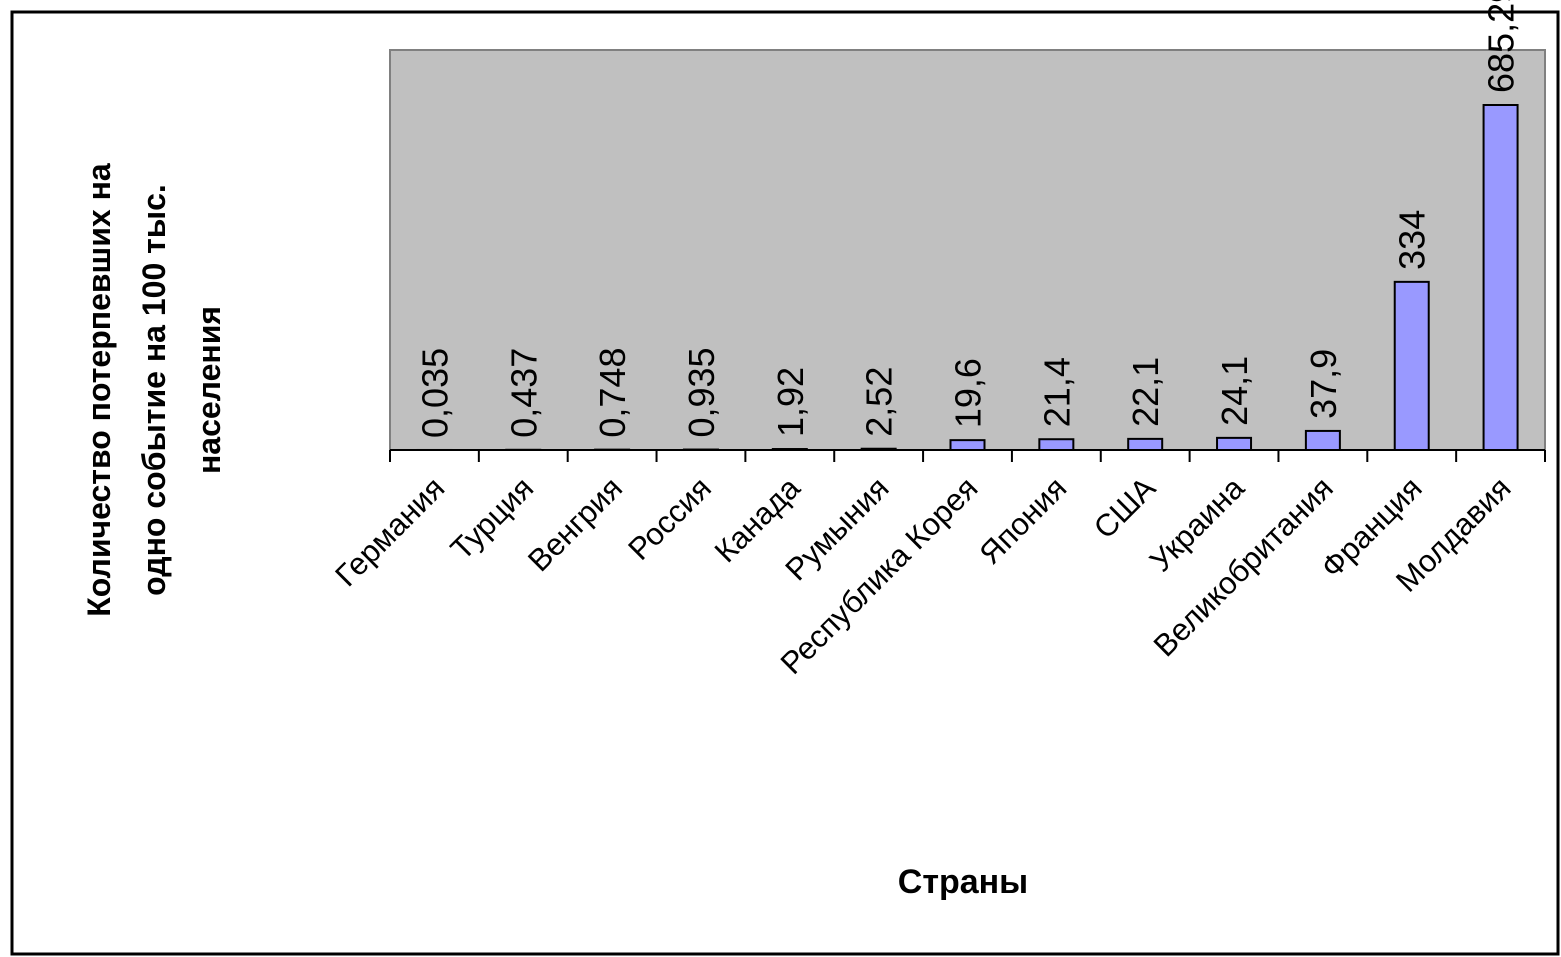 The width and height of the screenshot is (1561, 957). What do you see at coordinates (99, 390) in the screenshot?
I see `y-axis-title-line: Количество потерпевших на` at bounding box center [99, 390].